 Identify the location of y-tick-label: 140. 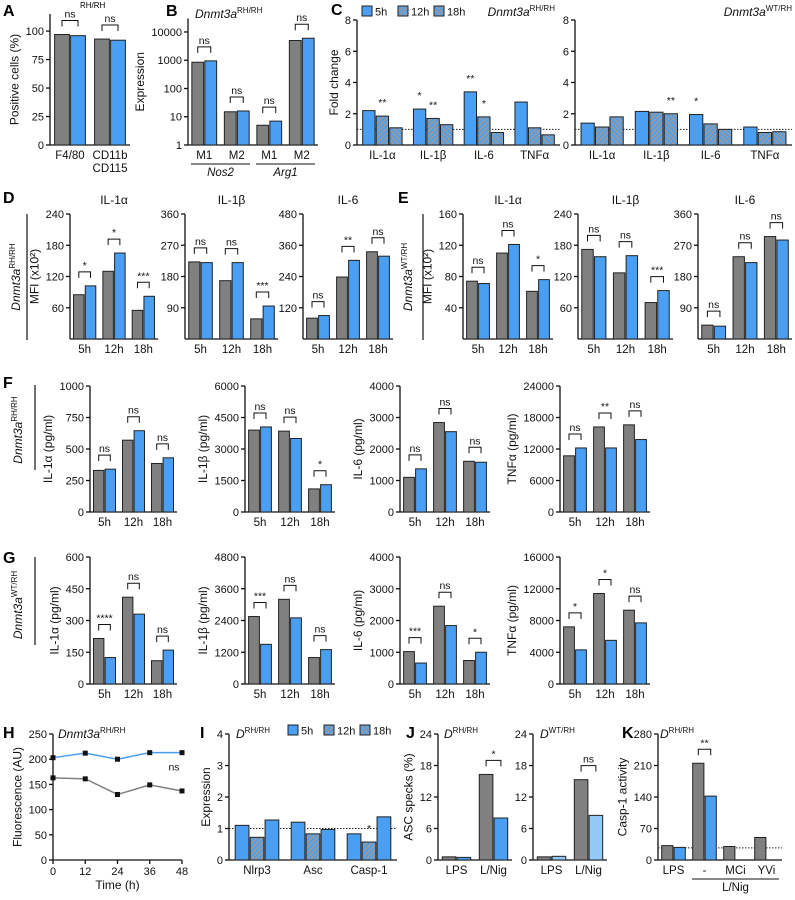
(643, 798).